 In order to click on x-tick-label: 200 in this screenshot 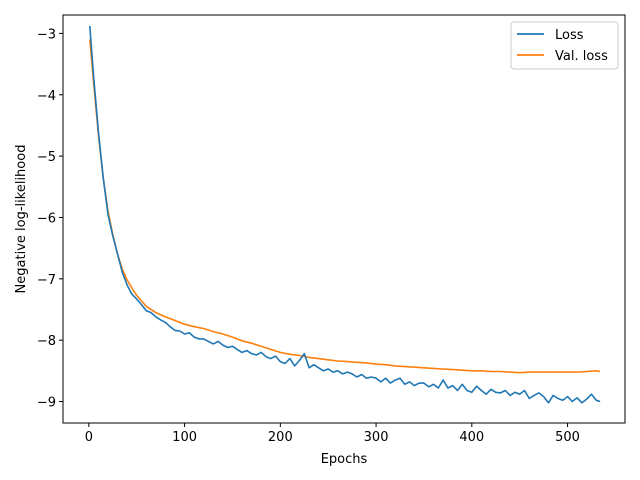, I will do `click(280, 437)`.